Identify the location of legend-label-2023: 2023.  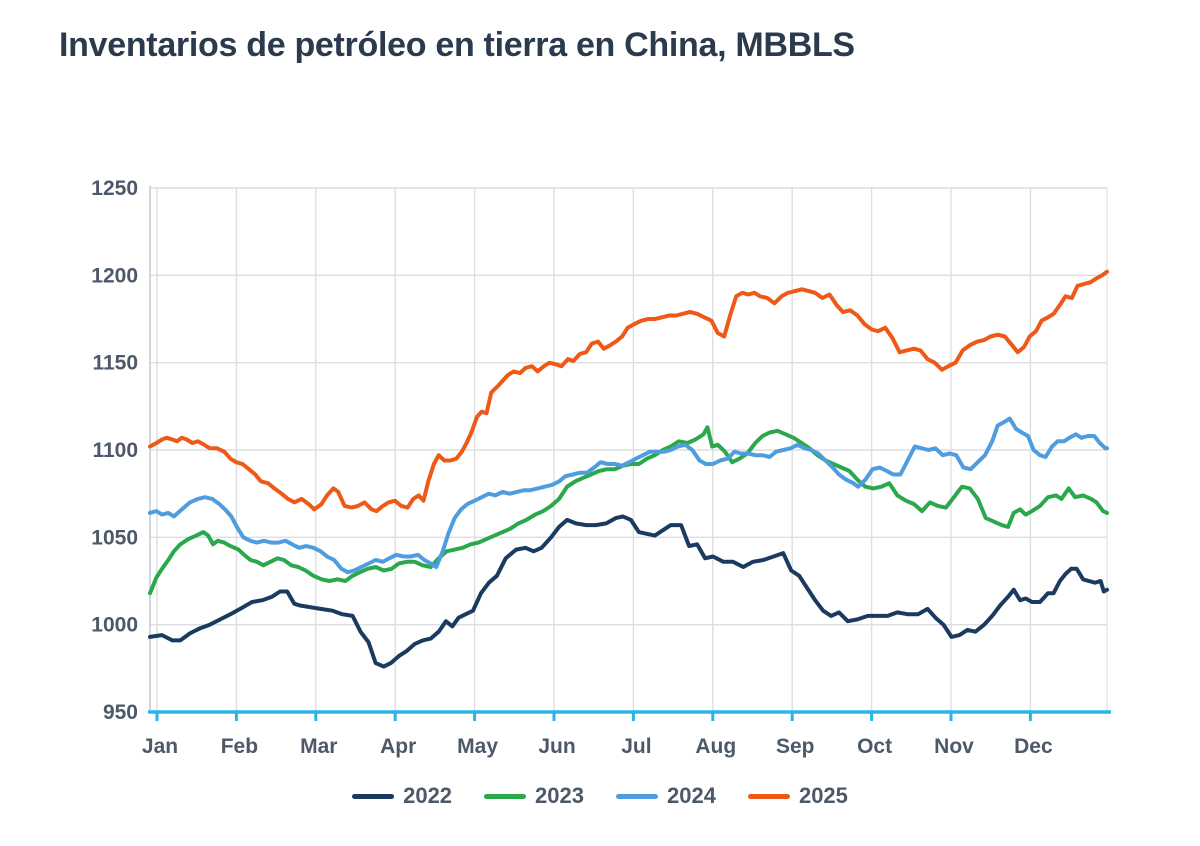
(559, 795).